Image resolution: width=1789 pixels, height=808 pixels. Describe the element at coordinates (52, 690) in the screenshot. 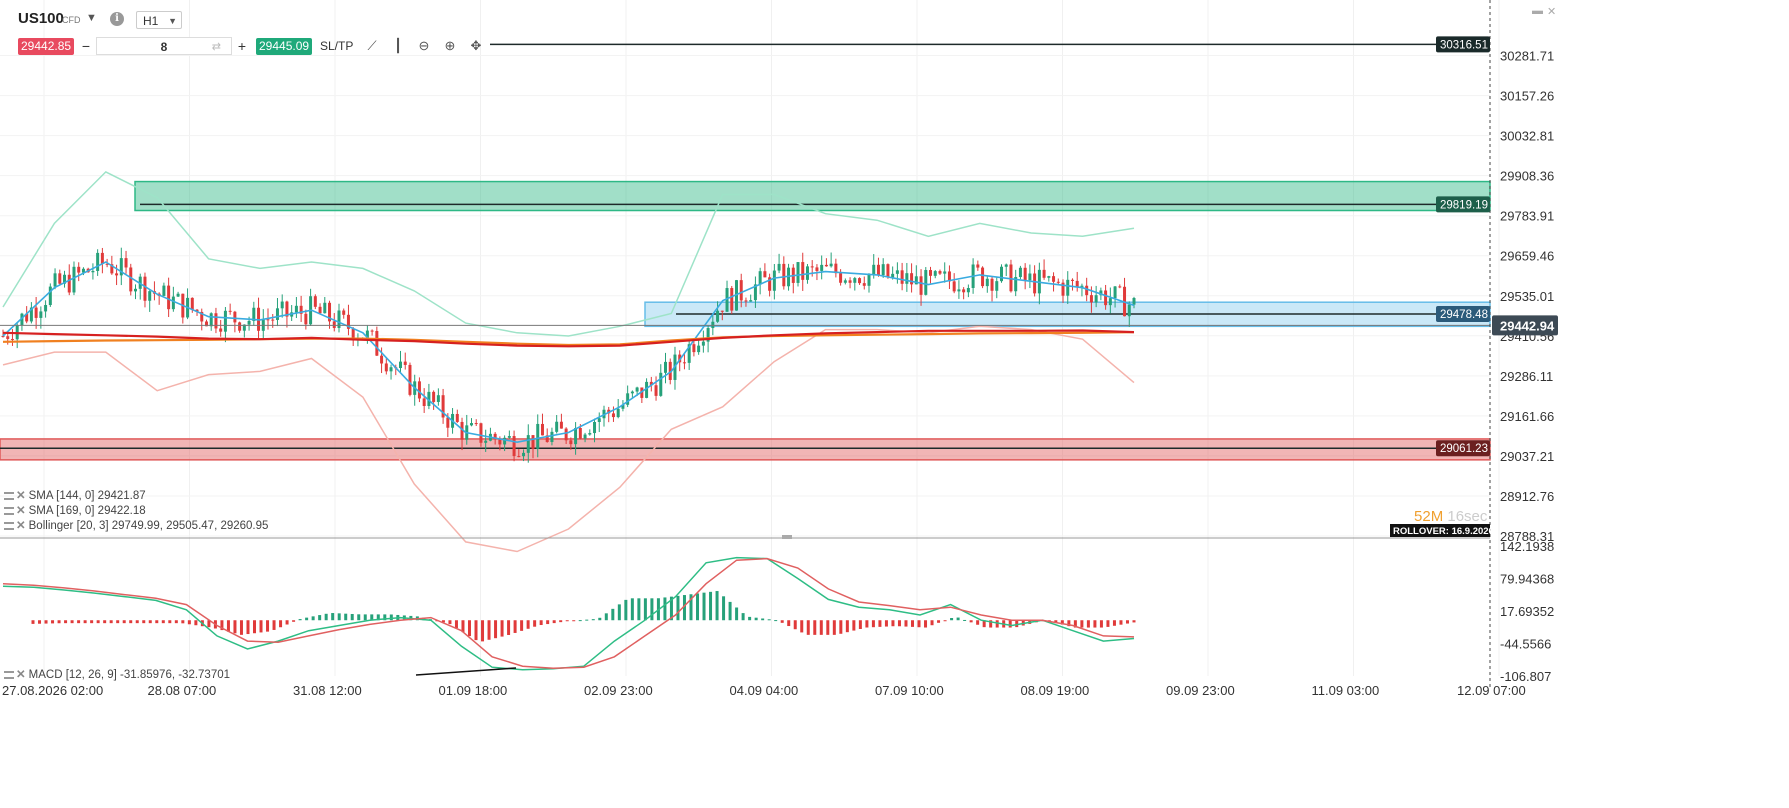

I see `x-tick-label: 27.08.2026 02:00` at that location.